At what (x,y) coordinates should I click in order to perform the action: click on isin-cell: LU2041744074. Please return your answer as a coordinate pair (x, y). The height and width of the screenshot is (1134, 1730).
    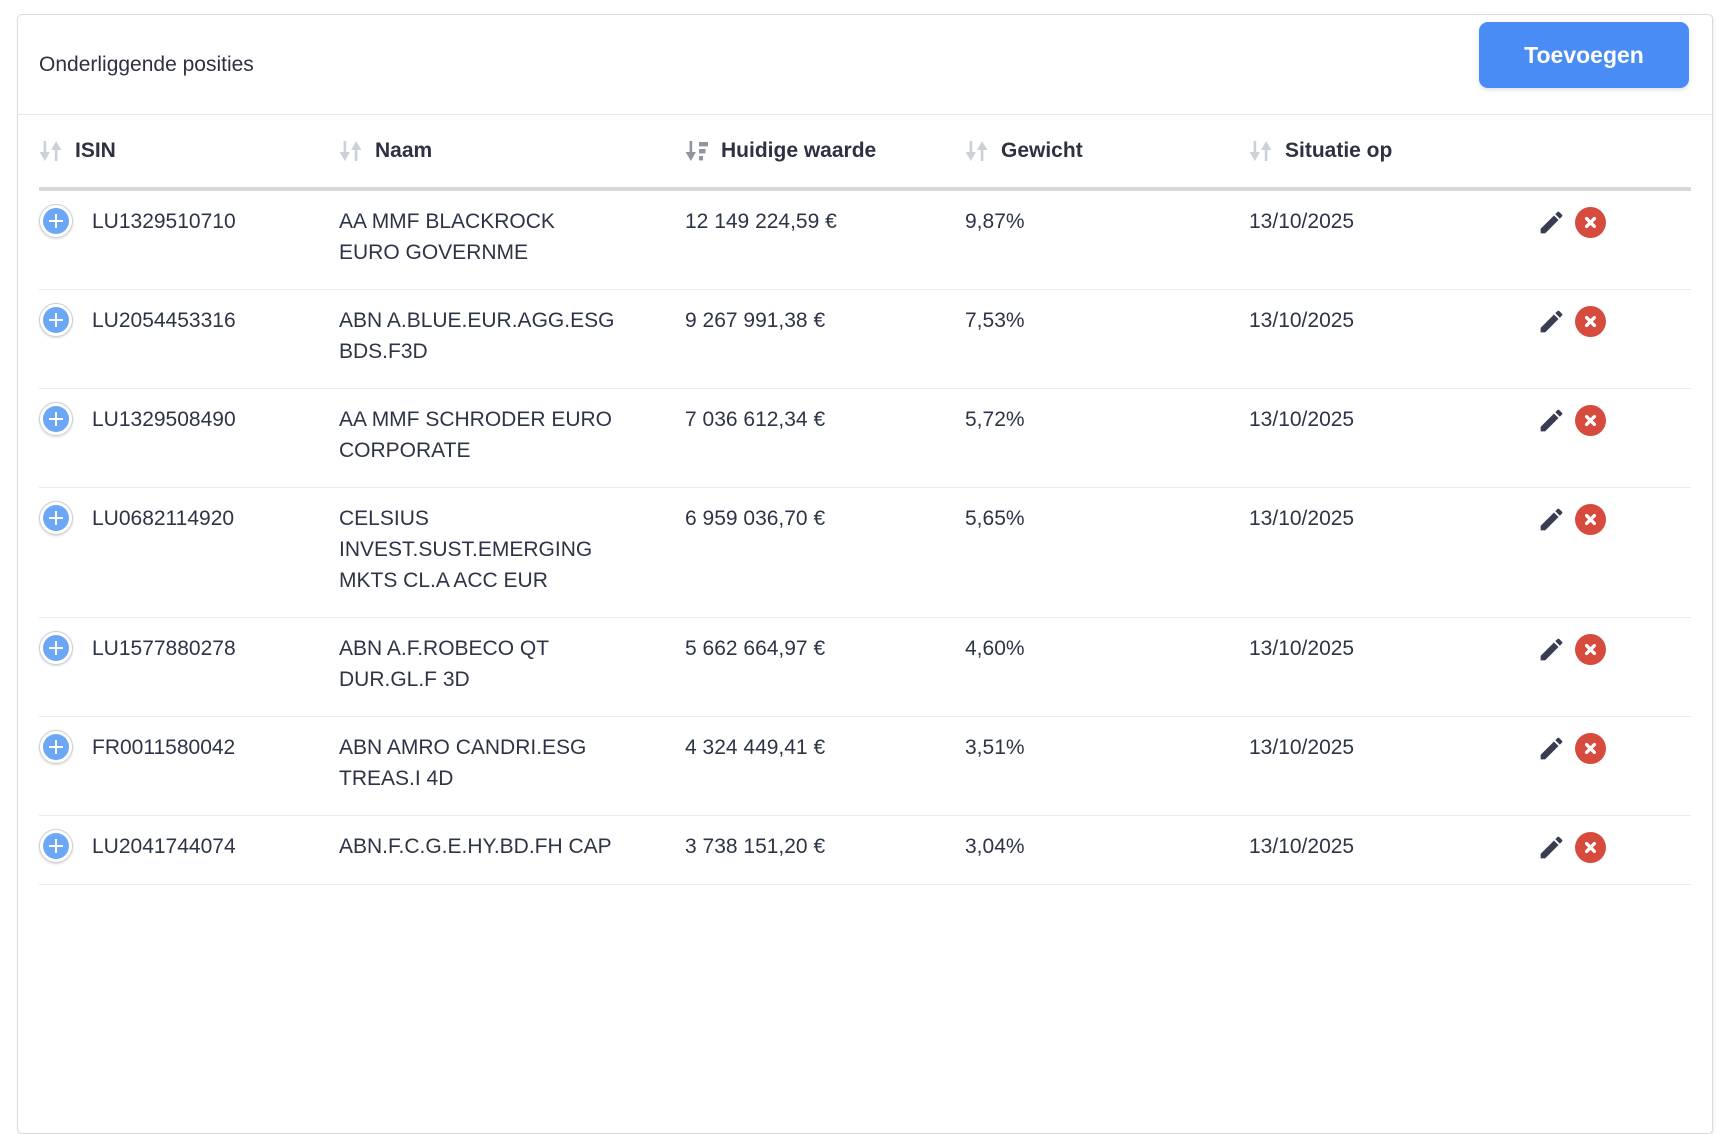
    Looking at the image, I should click on (164, 846).